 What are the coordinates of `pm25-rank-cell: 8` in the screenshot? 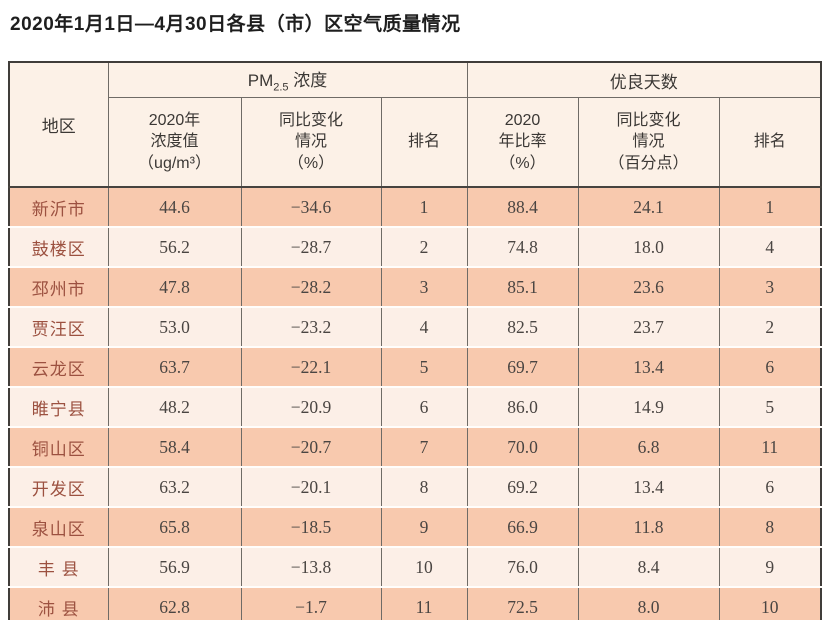 It's located at (424, 486).